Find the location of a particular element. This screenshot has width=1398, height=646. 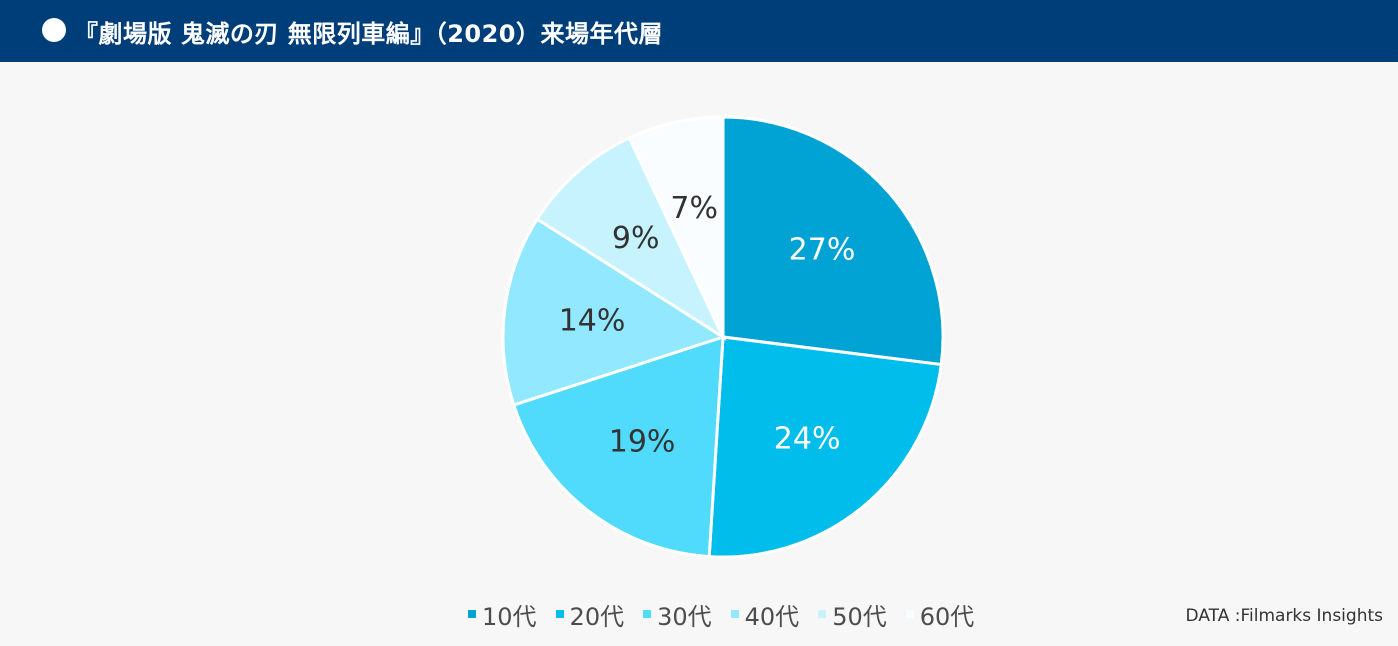

legend-label: 60代 is located at coordinates (947, 616).